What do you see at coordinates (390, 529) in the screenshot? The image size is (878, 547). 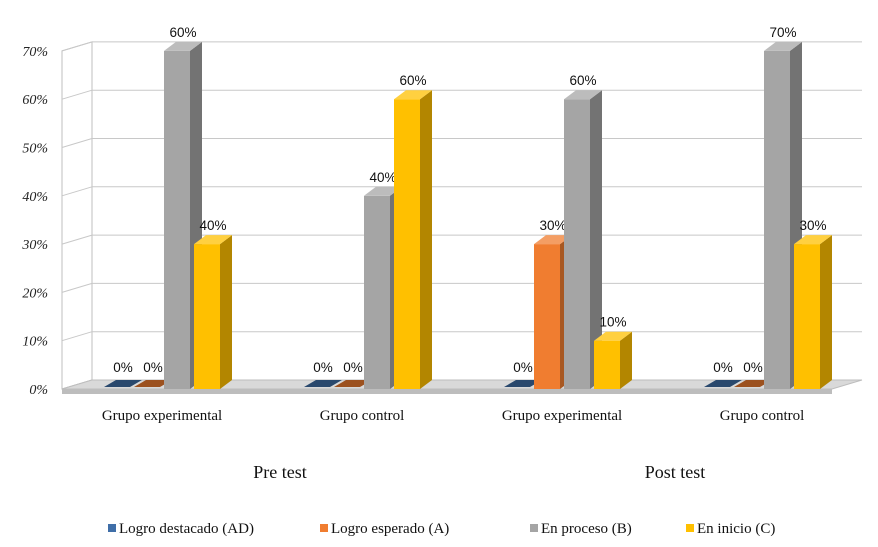 I see `legend-label: Logro esperado (A)` at bounding box center [390, 529].